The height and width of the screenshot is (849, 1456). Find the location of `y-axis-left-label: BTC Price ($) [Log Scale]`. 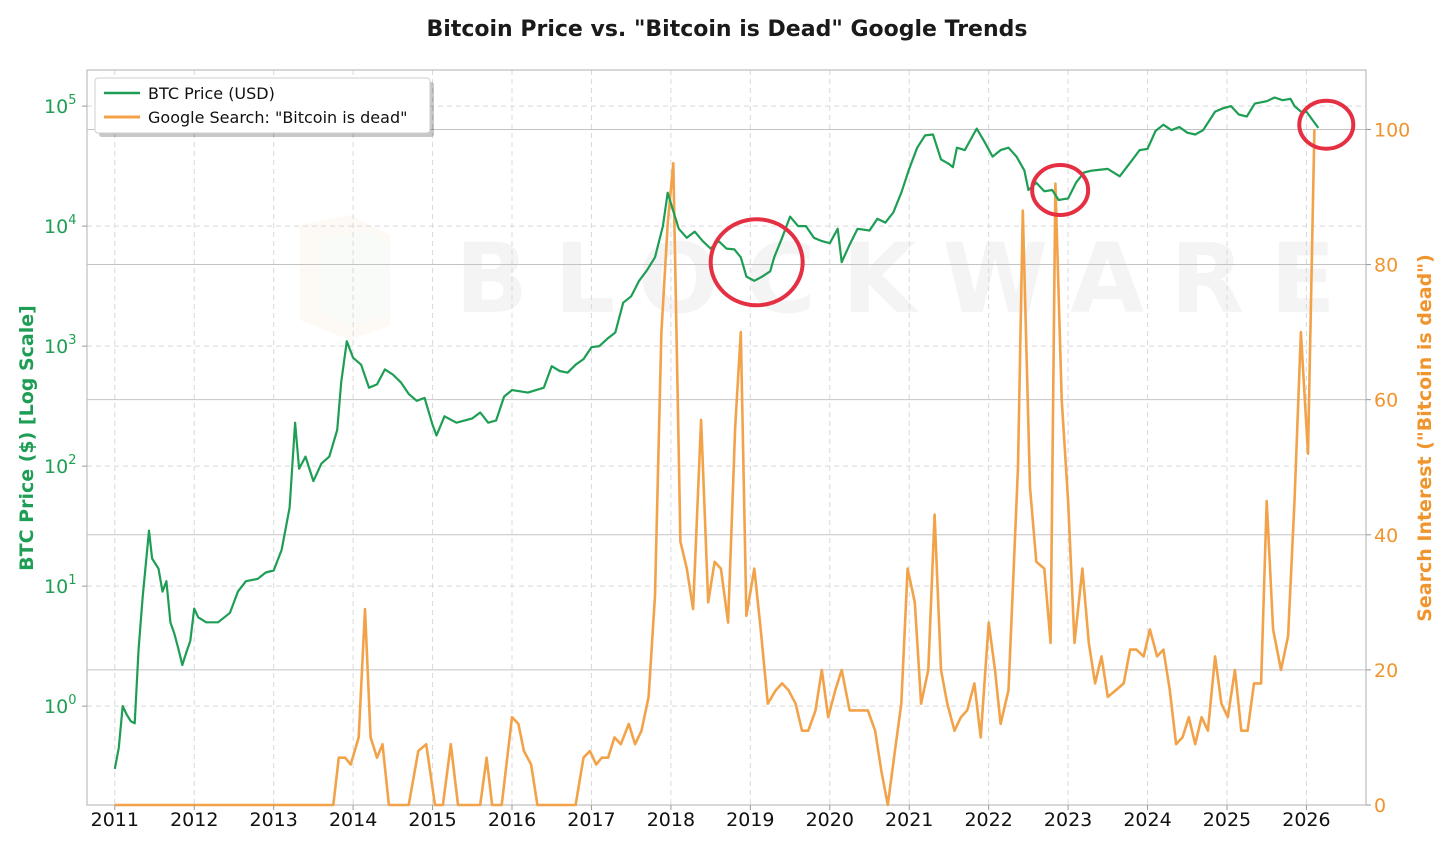

y-axis-left-label: BTC Price ($) [Log Scale] is located at coordinates (27, 438).